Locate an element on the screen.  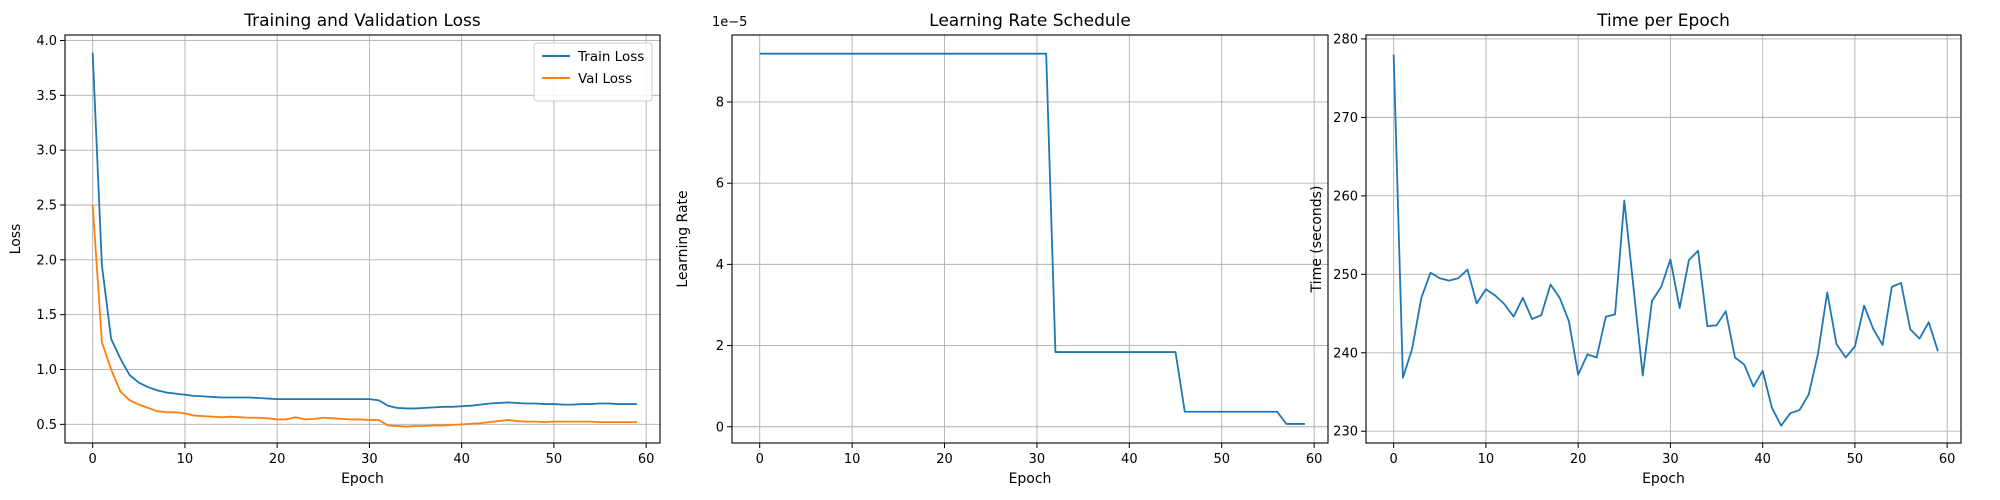
chart-title: Learning Rate Schedule is located at coordinates (1030, 21).